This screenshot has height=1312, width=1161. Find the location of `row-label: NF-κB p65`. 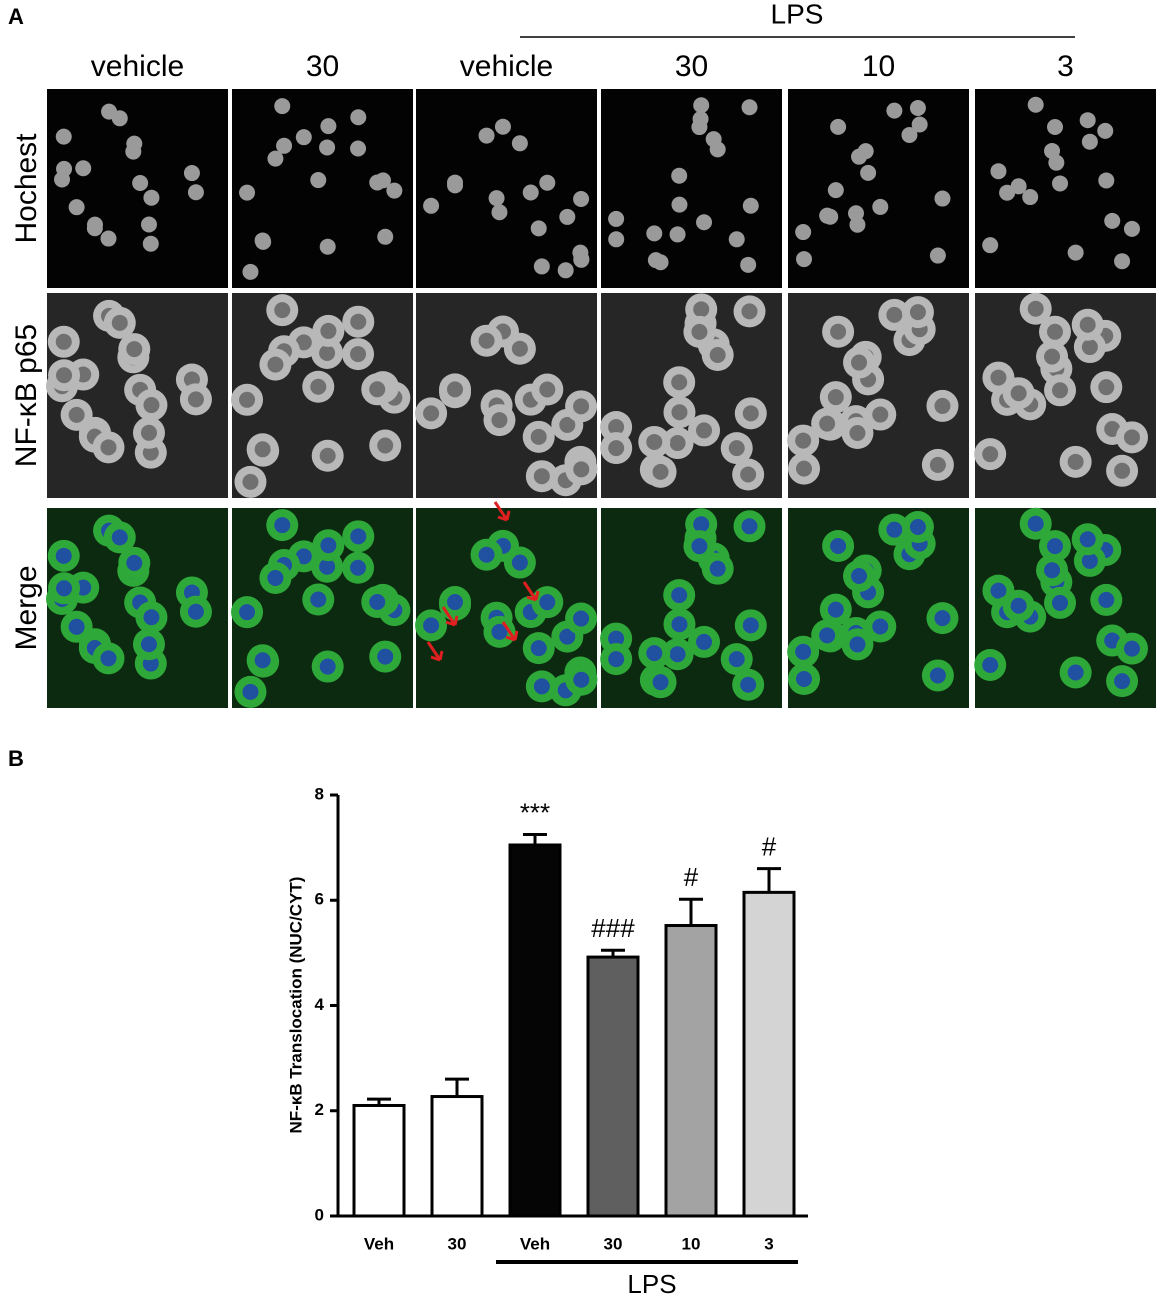

row-label: NF-κB p65 is located at coordinates (26, 395).